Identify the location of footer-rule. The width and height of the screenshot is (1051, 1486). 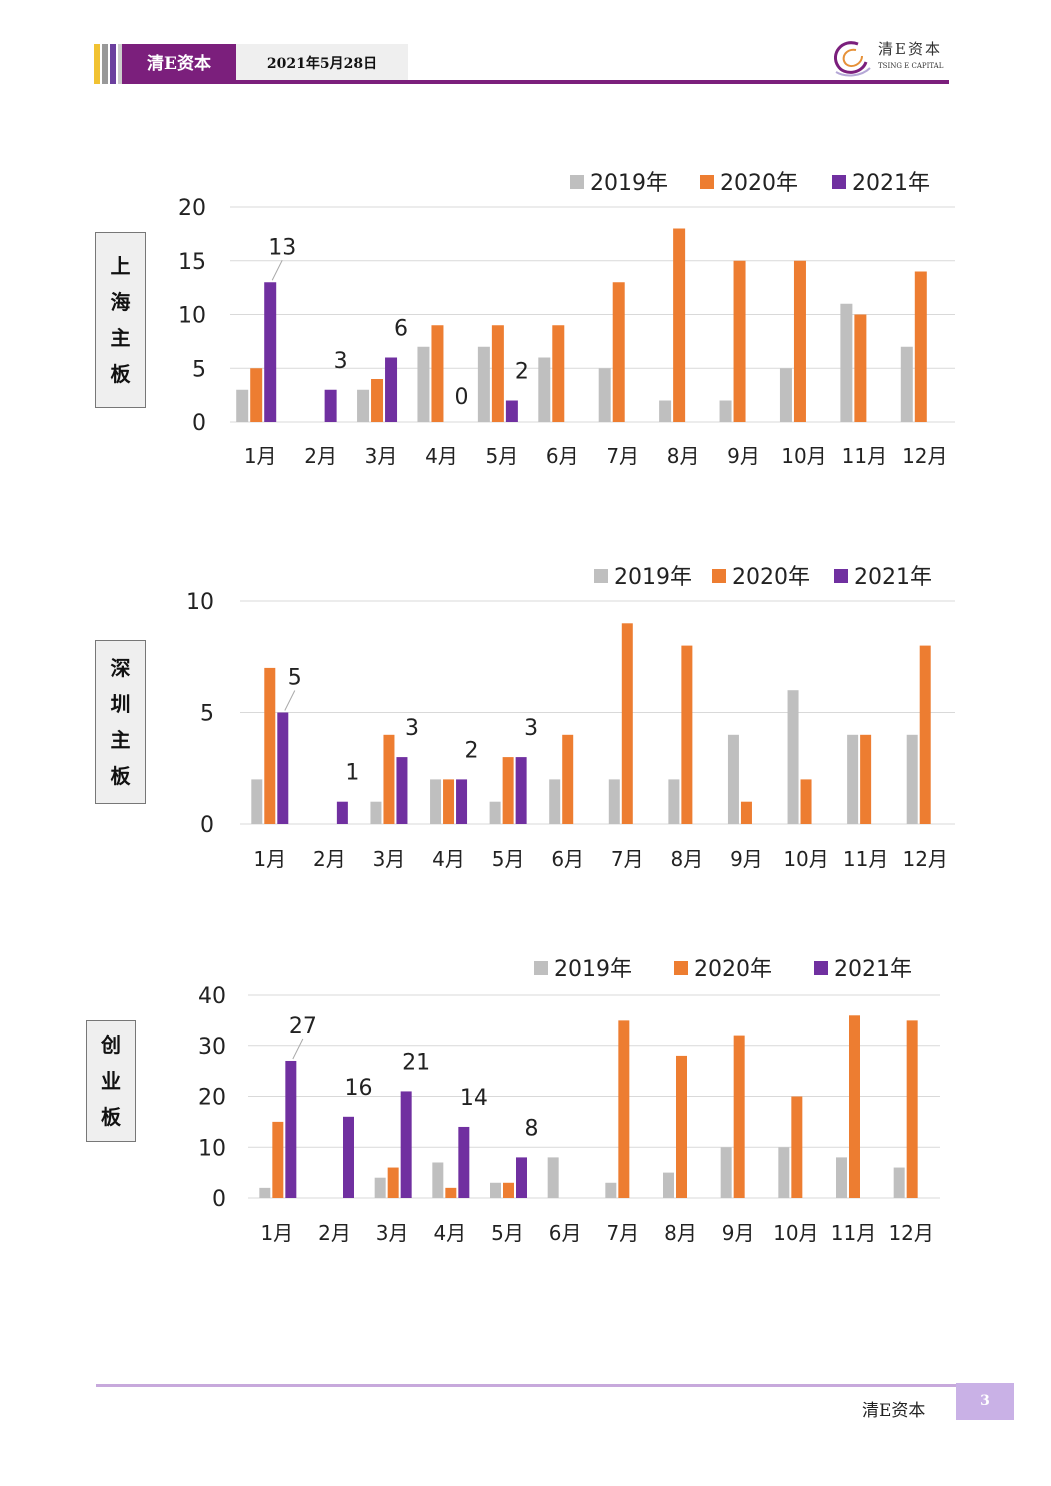
(527, 1385).